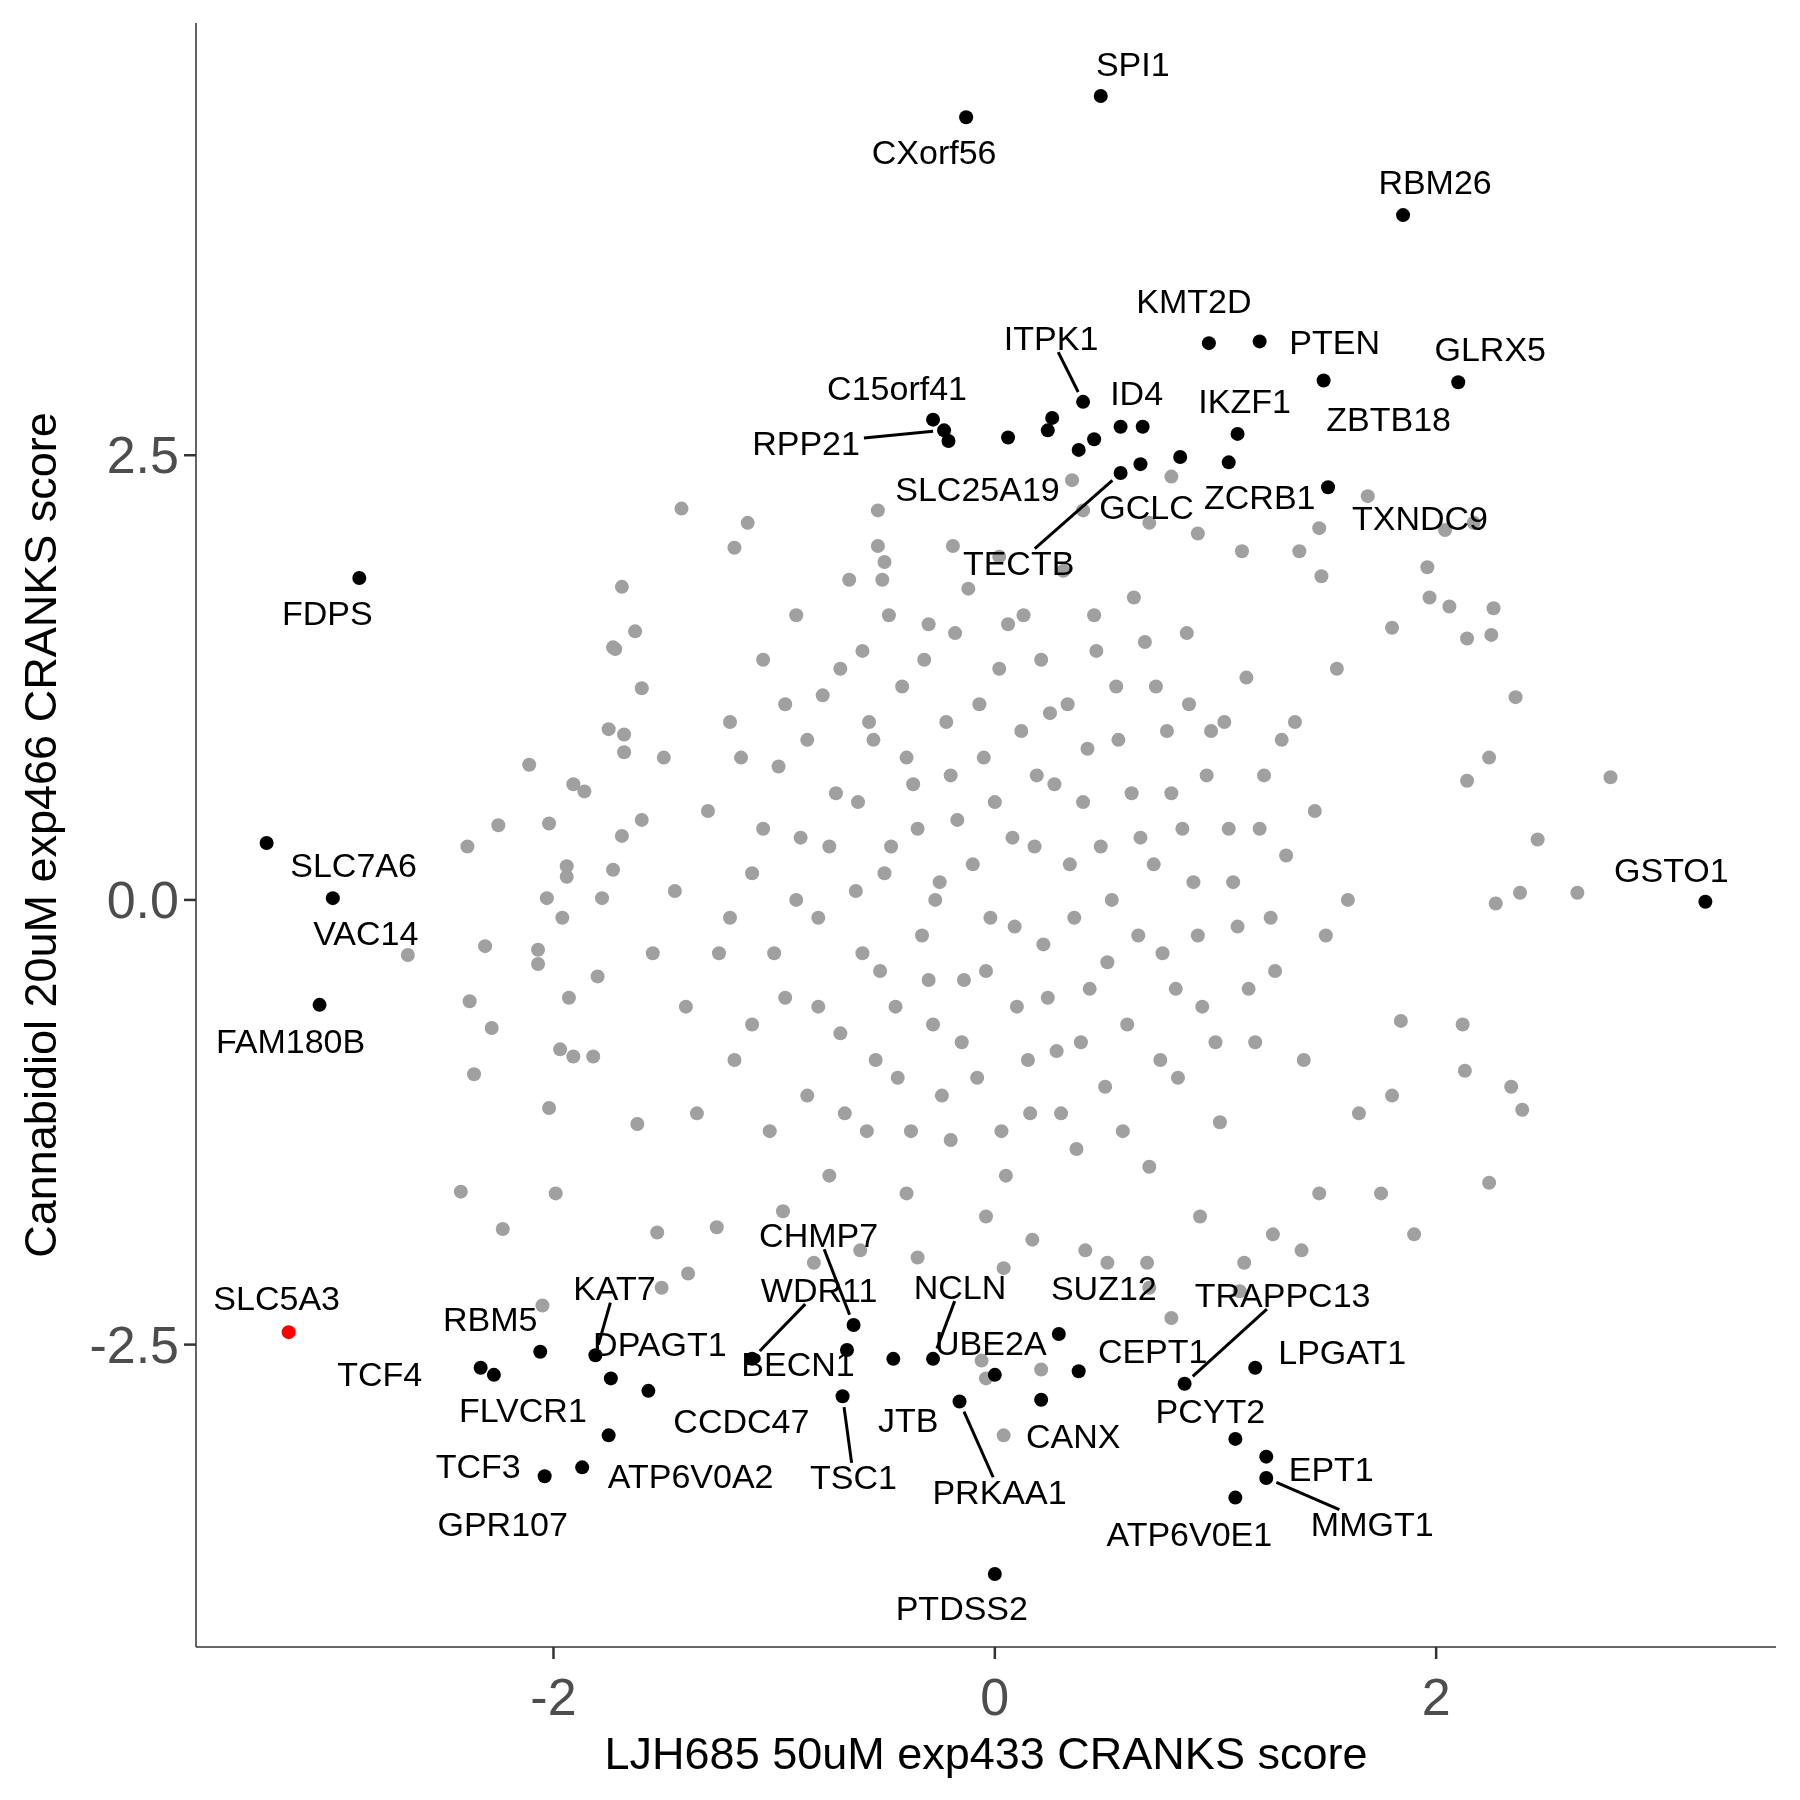 This screenshot has height=1800, width=1800. I want to click on annotation: RBM26, so click(1435, 182).